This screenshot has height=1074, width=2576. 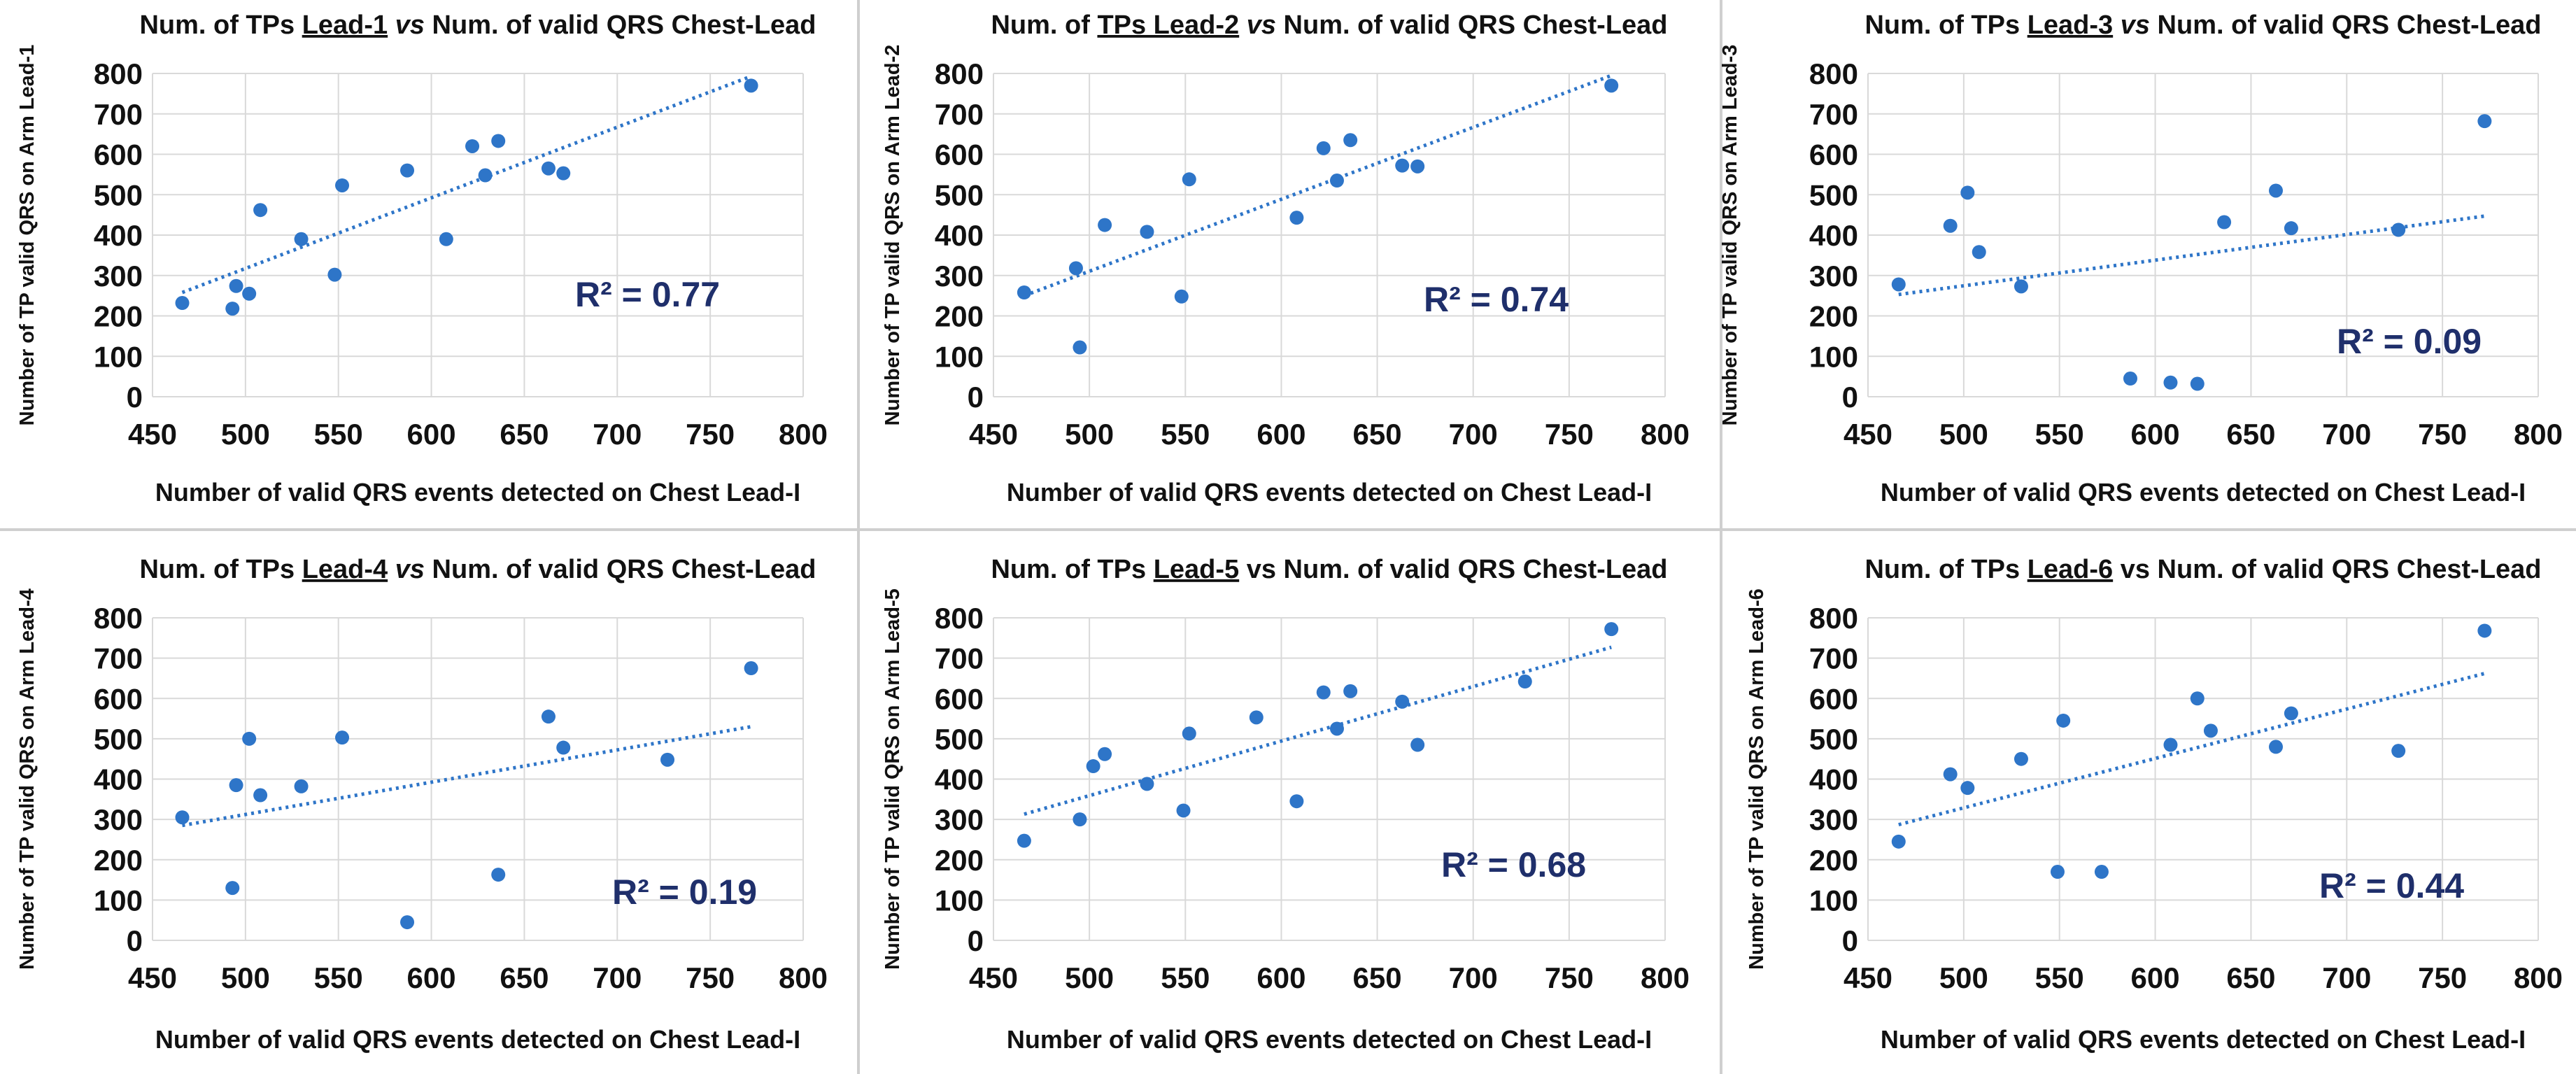 What do you see at coordinates (27, 235) in the screenshot?
I see `y-axis-label: Number of TP valid QRS on Arm Lead-1` at bounding box center [27, 235].